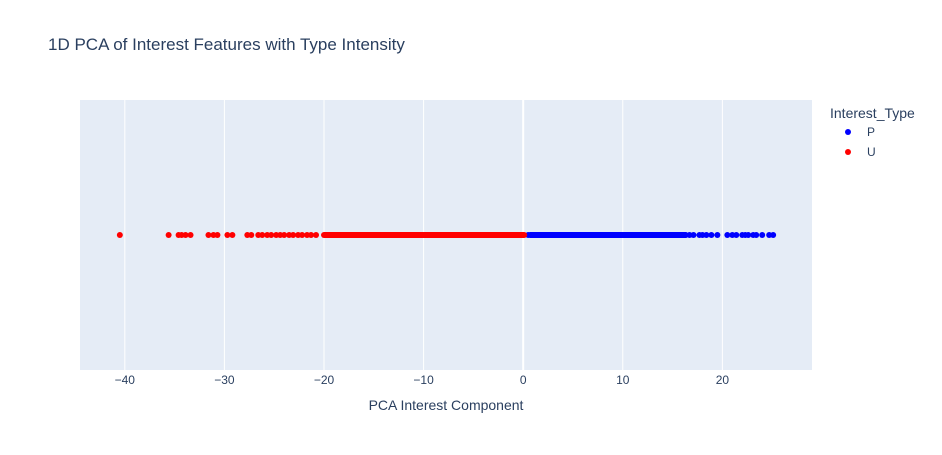 Image resolution: width=942 pixels, height=455 pixels. What do you see at coordinates (424, 235) in the screenshot?
I see `dense-points-u` at bounding box center [424, 235].